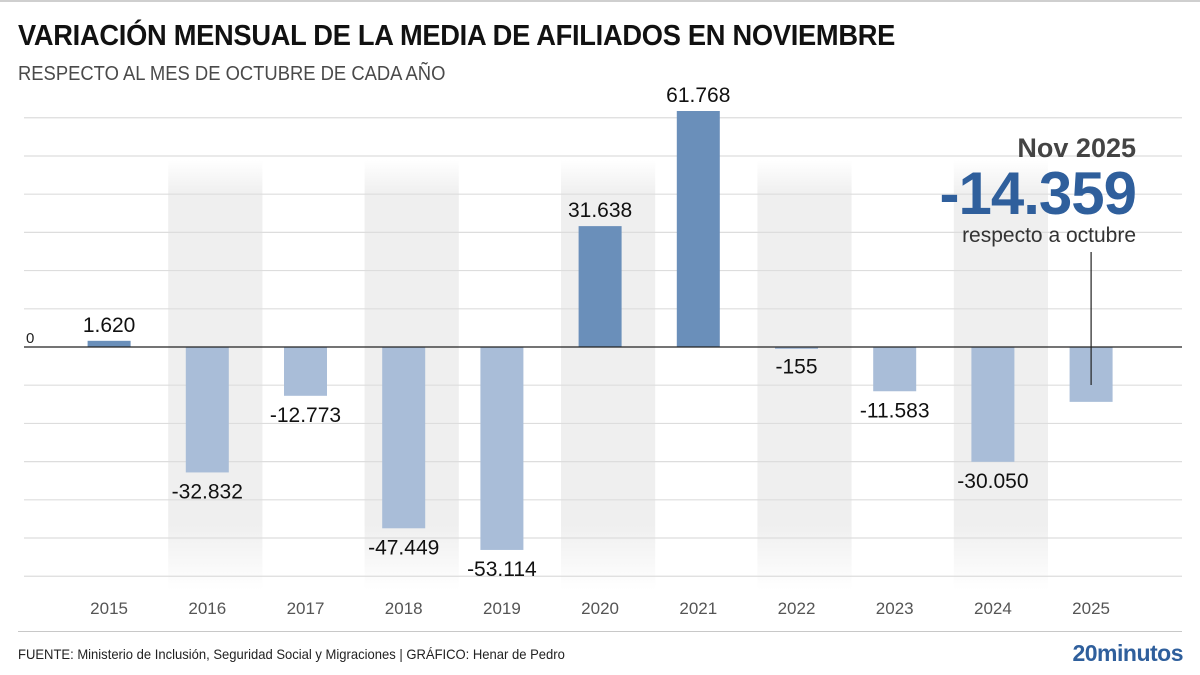 This screenshot has width=1200, height=675. Describe the element at coordinates (305, 415) in the screenshot. I see `data-label-2017: -12.773` at that location.